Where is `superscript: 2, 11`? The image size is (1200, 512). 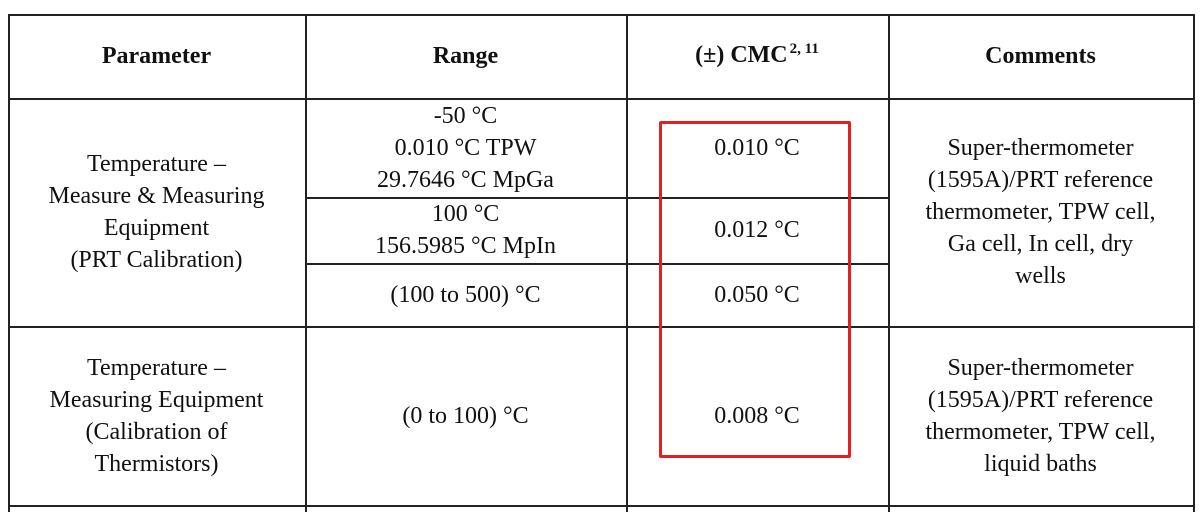
superscript: 2, 11 is located at coordinates (804, 48).